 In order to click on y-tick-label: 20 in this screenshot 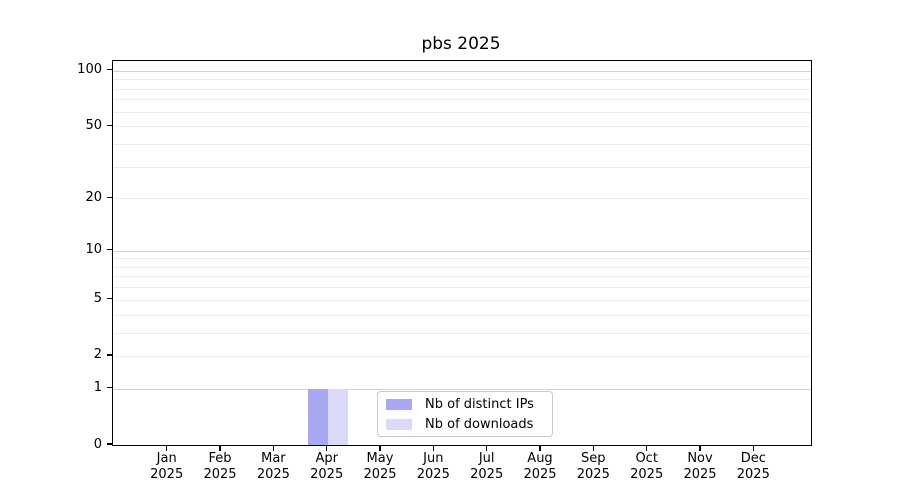, I will do `click(93, 197)`.